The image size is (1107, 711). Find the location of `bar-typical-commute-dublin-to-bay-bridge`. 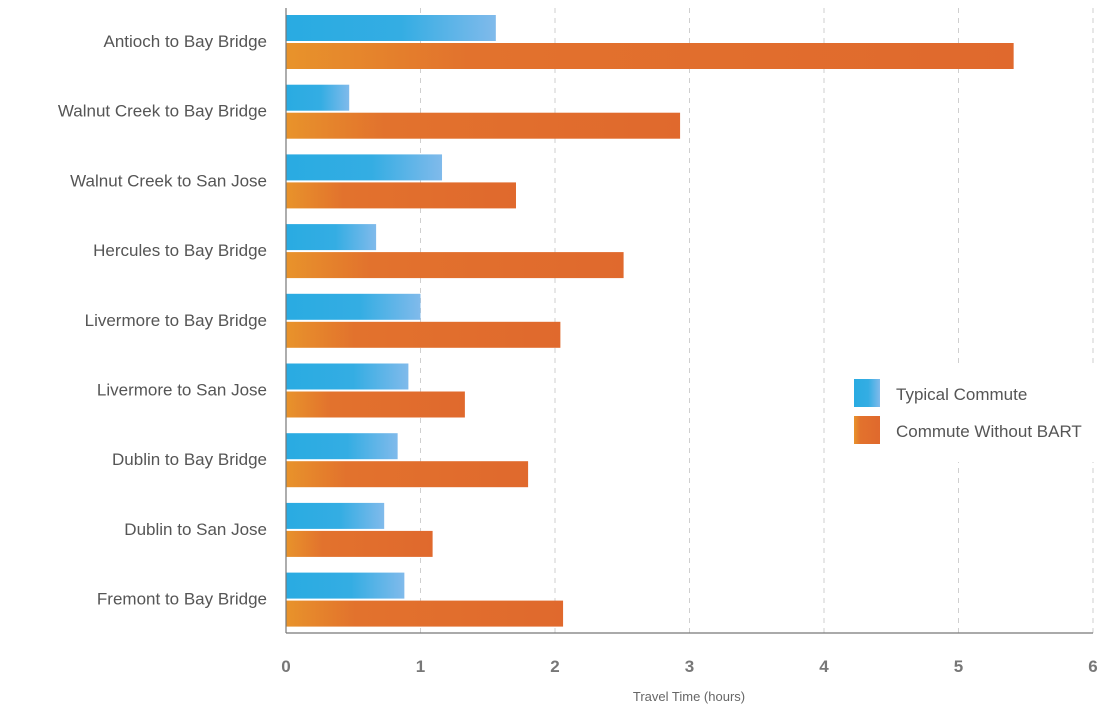

bar-typical-commute-dublin-to-bay-bridge is located at coordinates (342, 446).